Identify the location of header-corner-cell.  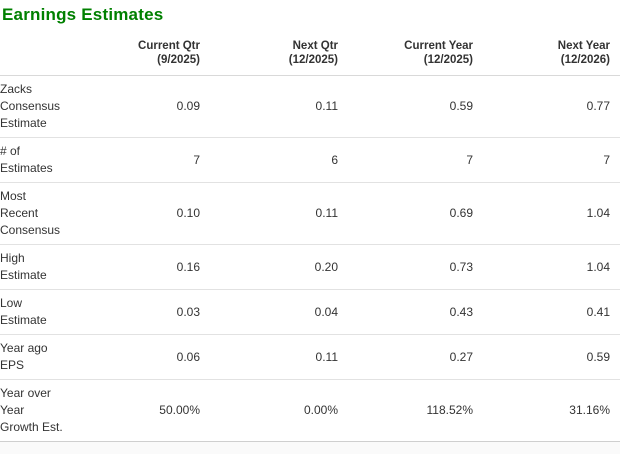
(32, 55).